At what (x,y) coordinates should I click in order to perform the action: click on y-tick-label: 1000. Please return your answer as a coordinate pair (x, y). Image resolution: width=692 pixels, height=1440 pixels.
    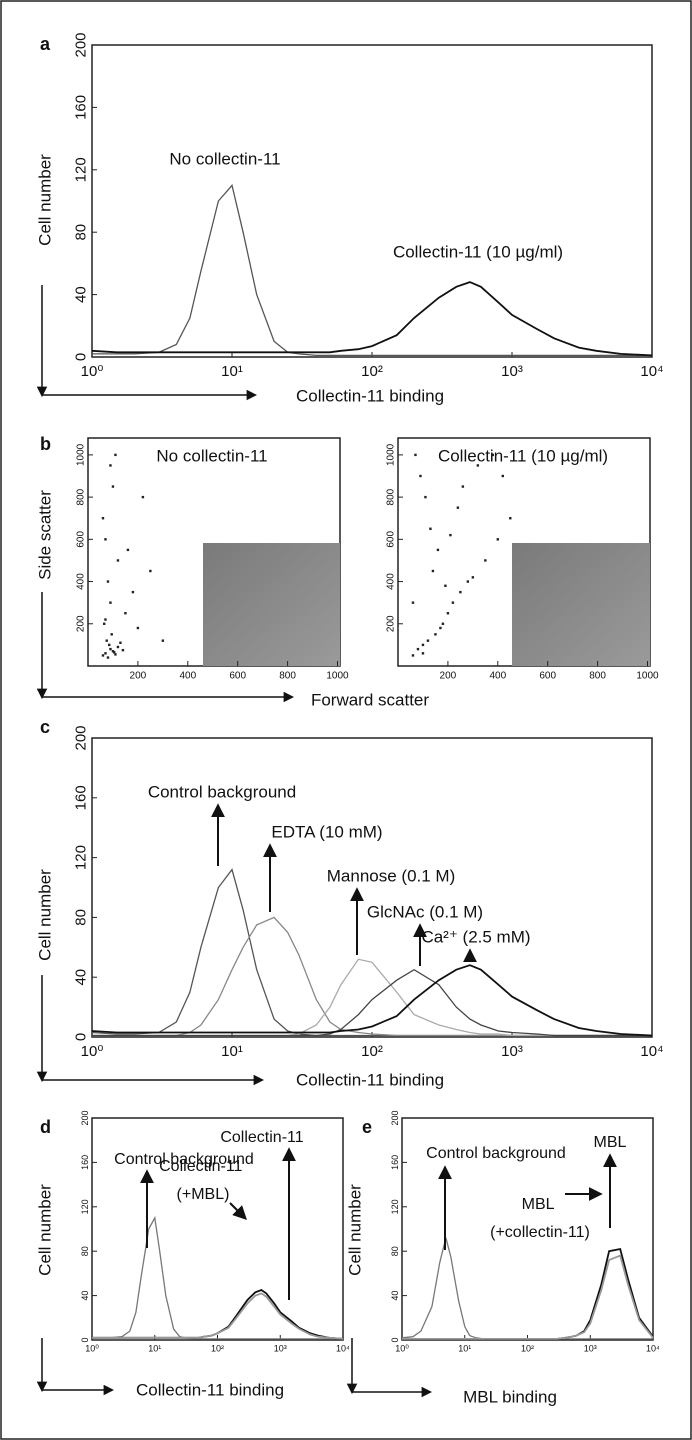
    Looking at the image, I should click on (81, 454).